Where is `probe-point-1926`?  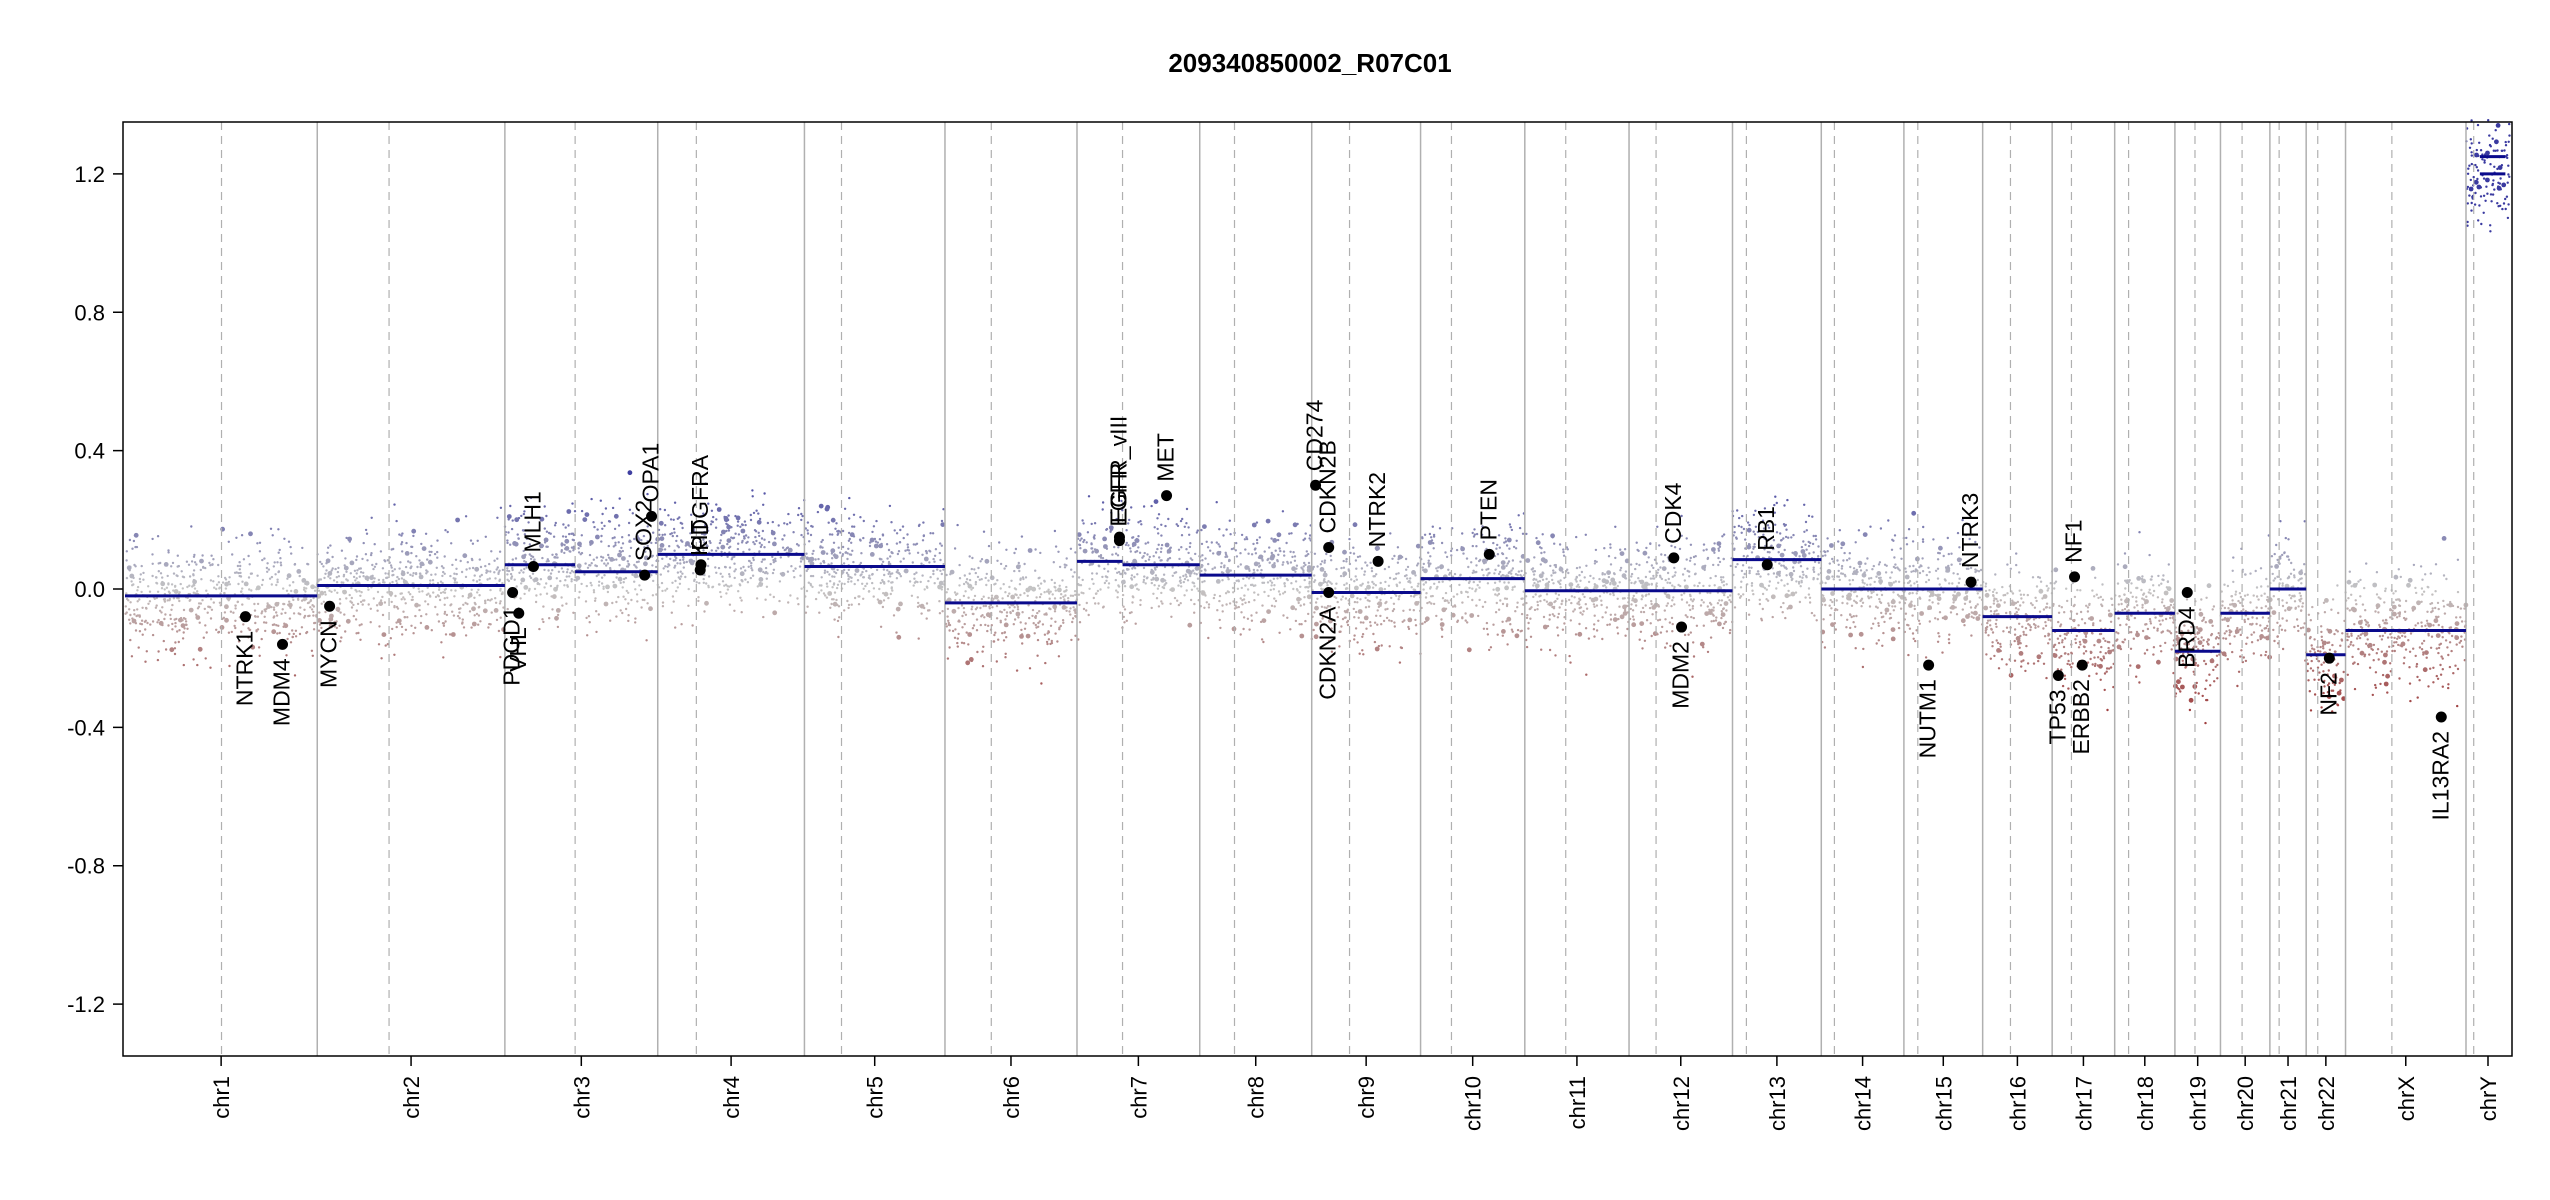
probe-point-1926 is located at coordinates (726, 593).